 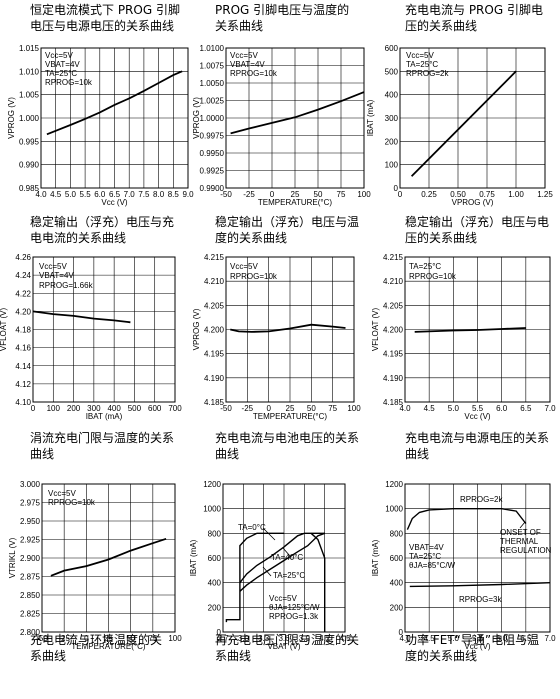 What do you see at coordinates (212, 484) in the screenshot?
I see `y-tick-label: 1200` at bounding box center [212, 484].